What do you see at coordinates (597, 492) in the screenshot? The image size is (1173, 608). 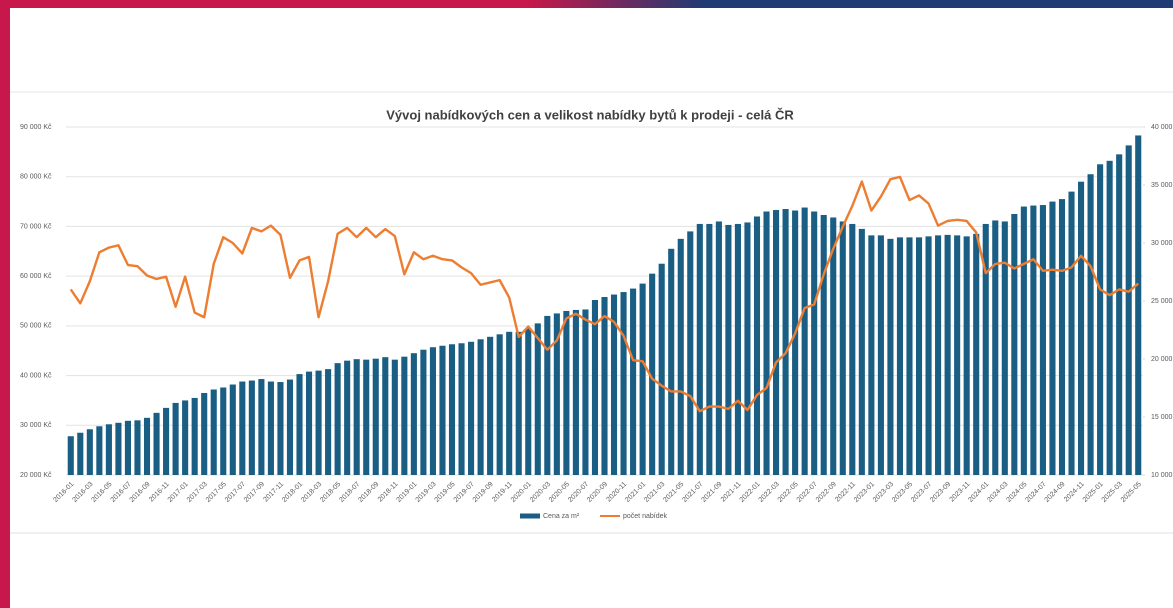 I see `x-tick-label: 2020-09` at bounding box center [597, 492].